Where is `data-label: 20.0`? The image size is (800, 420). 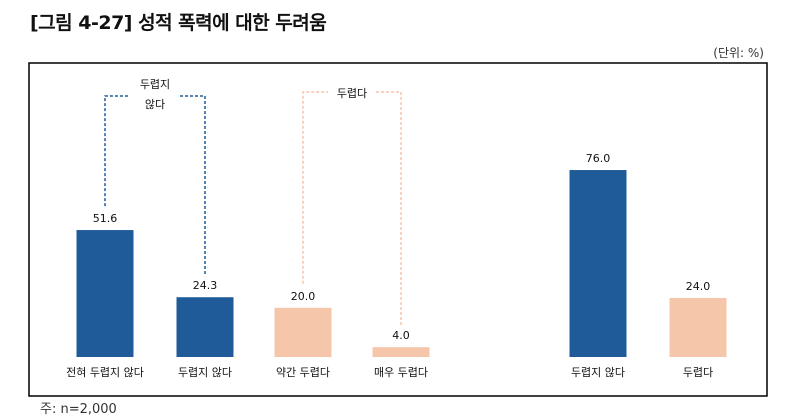
data-label: 20.0 is located at coordinates (303, 296).